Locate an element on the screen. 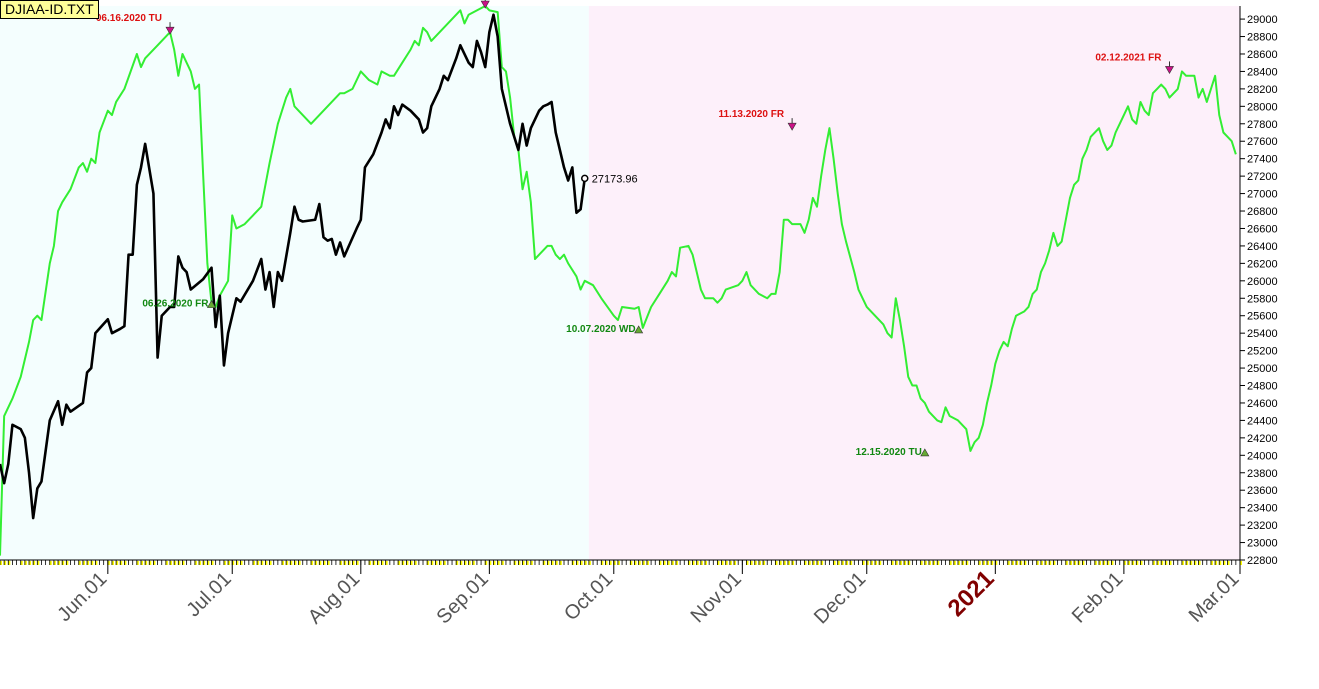 This screenshot has width=1319, height=689. last-value-label: 27173.96 is located at coordinates (615, 179).